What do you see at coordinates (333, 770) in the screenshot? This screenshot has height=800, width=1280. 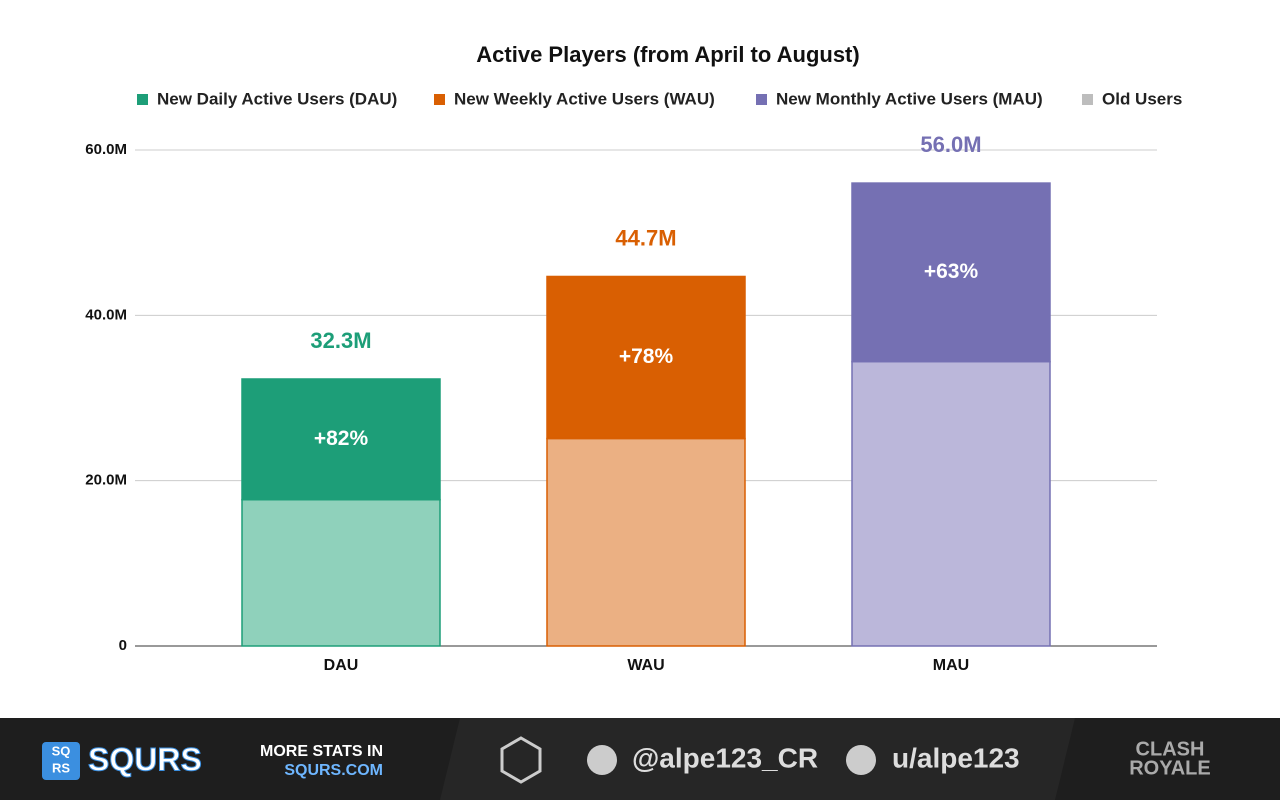 I see `site: SQURS.COM` at bounding box center [333, 770].